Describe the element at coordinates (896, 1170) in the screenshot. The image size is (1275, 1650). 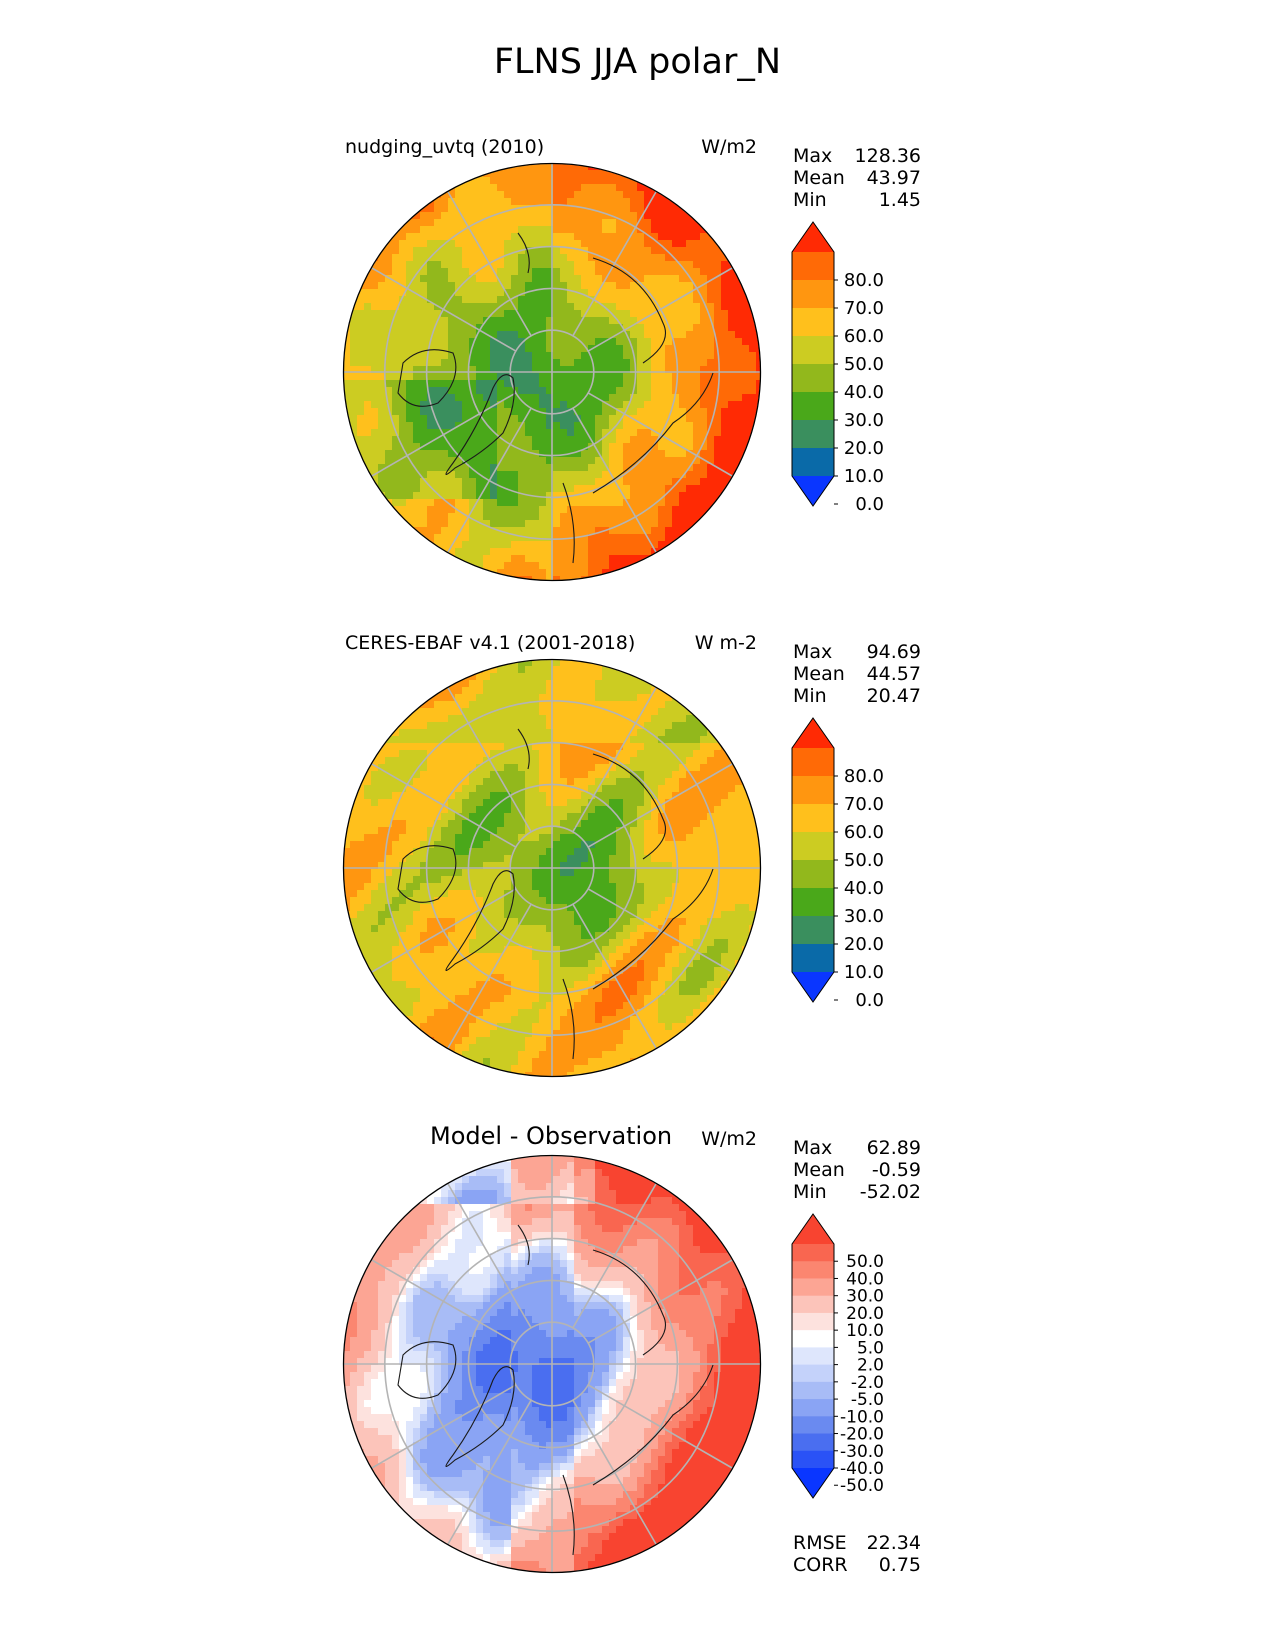
I see `stat-value: -0.59` at that location.